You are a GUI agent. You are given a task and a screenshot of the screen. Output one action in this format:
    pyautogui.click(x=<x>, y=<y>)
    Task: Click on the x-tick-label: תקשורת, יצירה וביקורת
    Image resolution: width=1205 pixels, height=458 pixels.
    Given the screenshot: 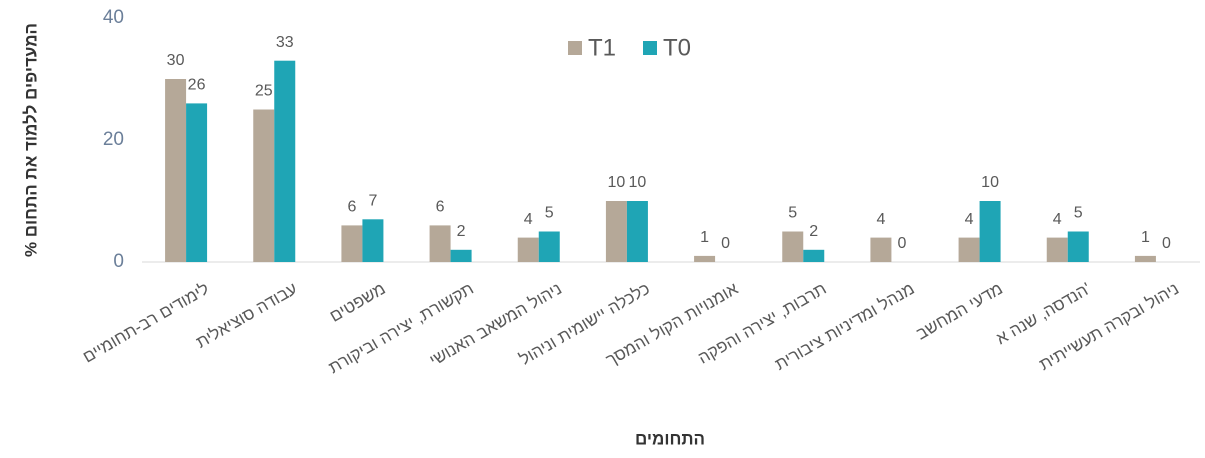 What is the action you would take?
    pyautogui.click(x=401, y=328)
    